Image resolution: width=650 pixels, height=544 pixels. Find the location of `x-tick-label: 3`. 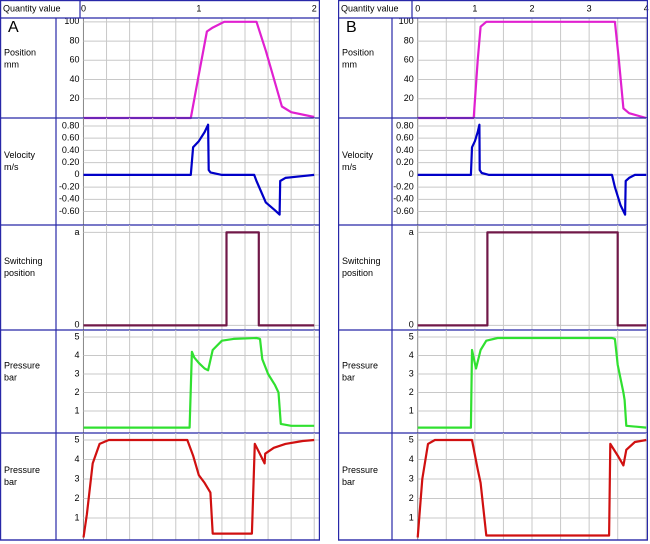

x-tick-label: 3 is located at coordinates (589, 8).